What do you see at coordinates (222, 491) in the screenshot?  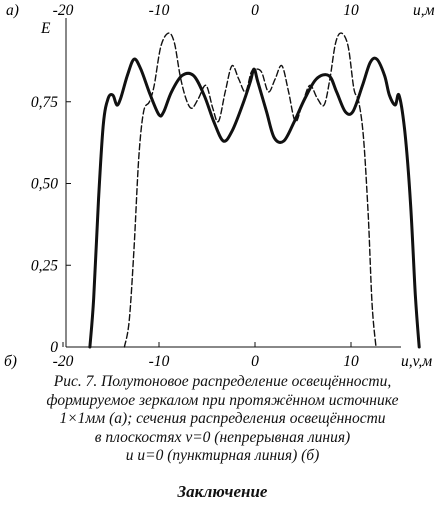 I see `section-heading: Заключение` at bounding box center [222, 491].